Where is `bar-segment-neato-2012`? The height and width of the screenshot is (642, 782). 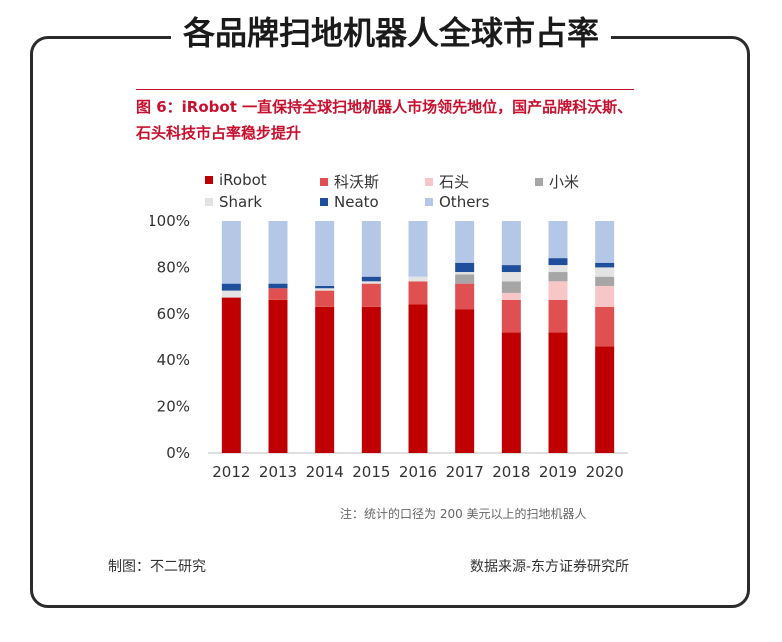 bar-segment-neato-2012 is located at coordinates (231, 287).